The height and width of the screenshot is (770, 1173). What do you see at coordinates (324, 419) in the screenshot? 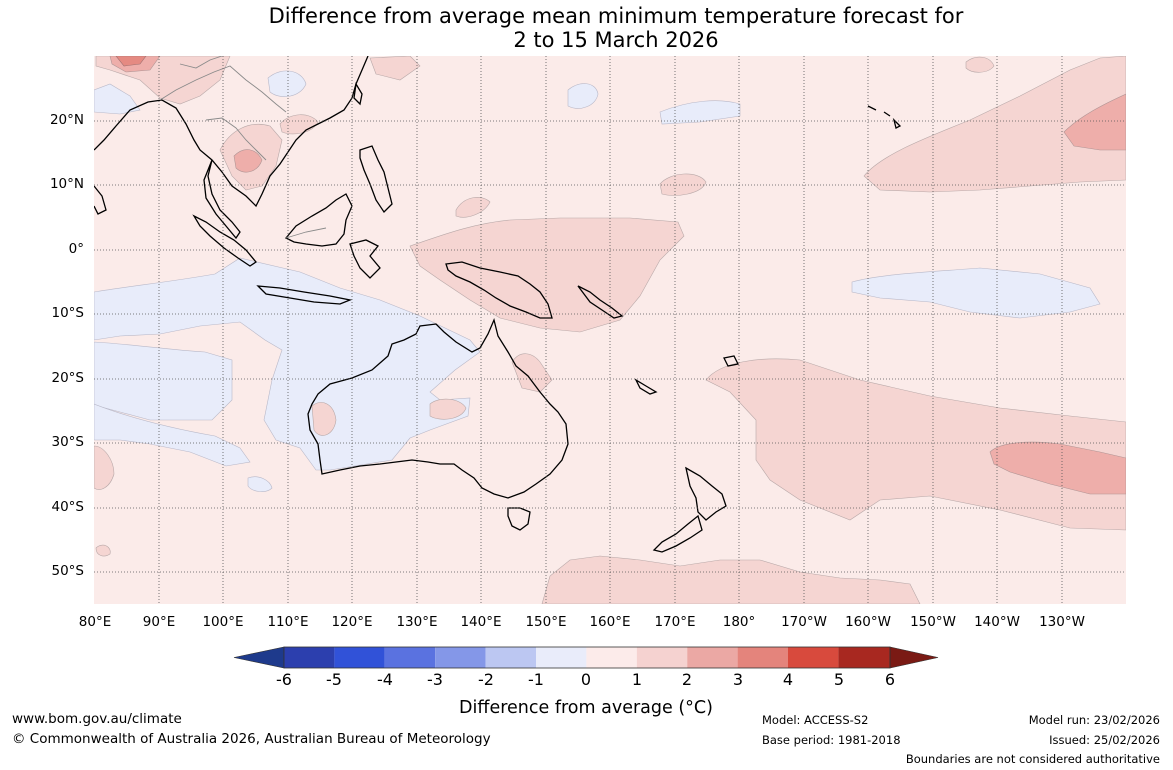
I see `warm-patch-west-australia` at bounding box center [324, 419].